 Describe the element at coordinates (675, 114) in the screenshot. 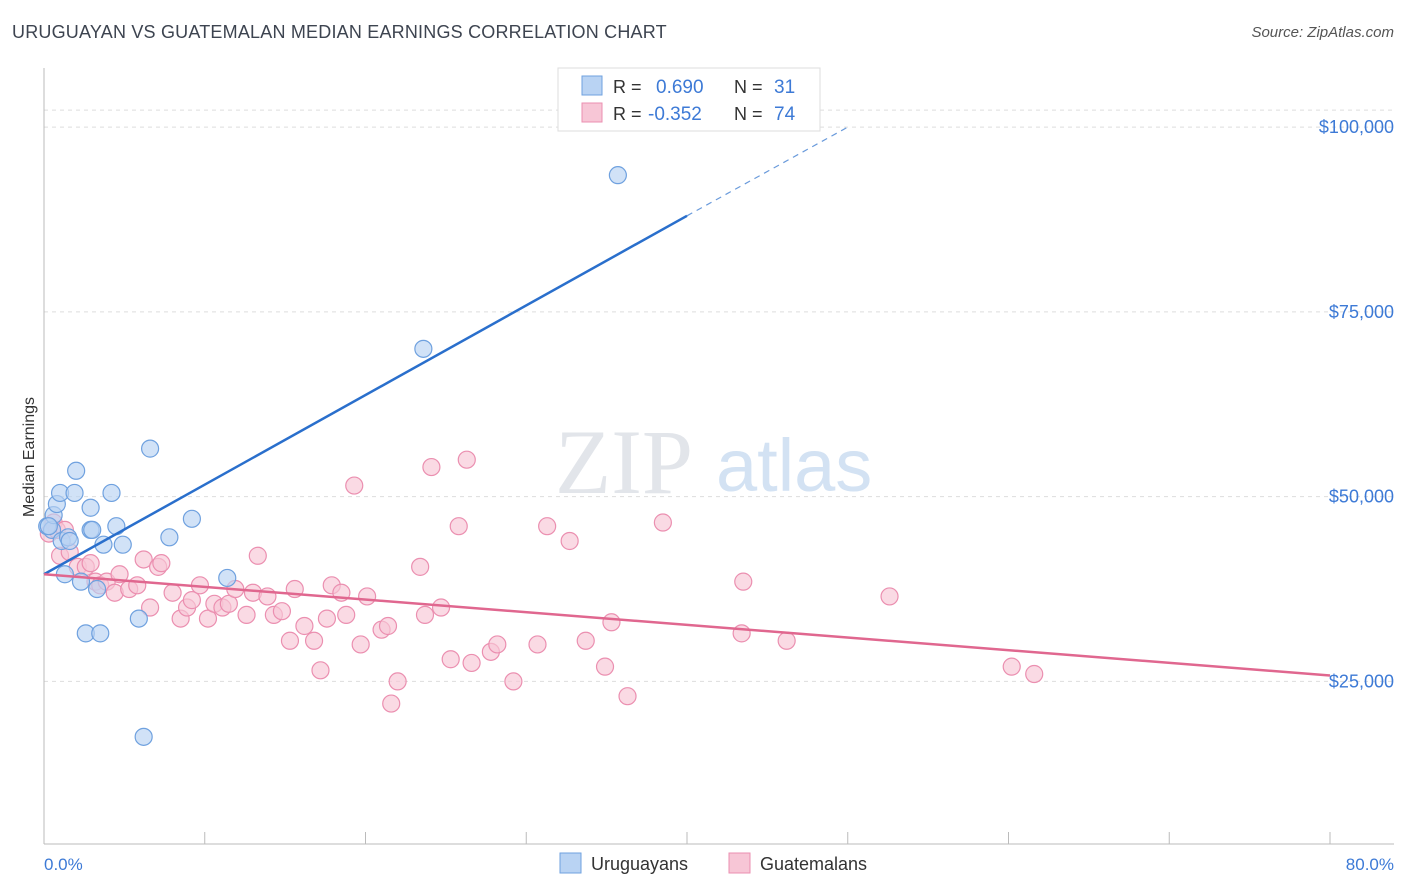

I see `legend-r-value-guatemalans: -0.352` at that location.